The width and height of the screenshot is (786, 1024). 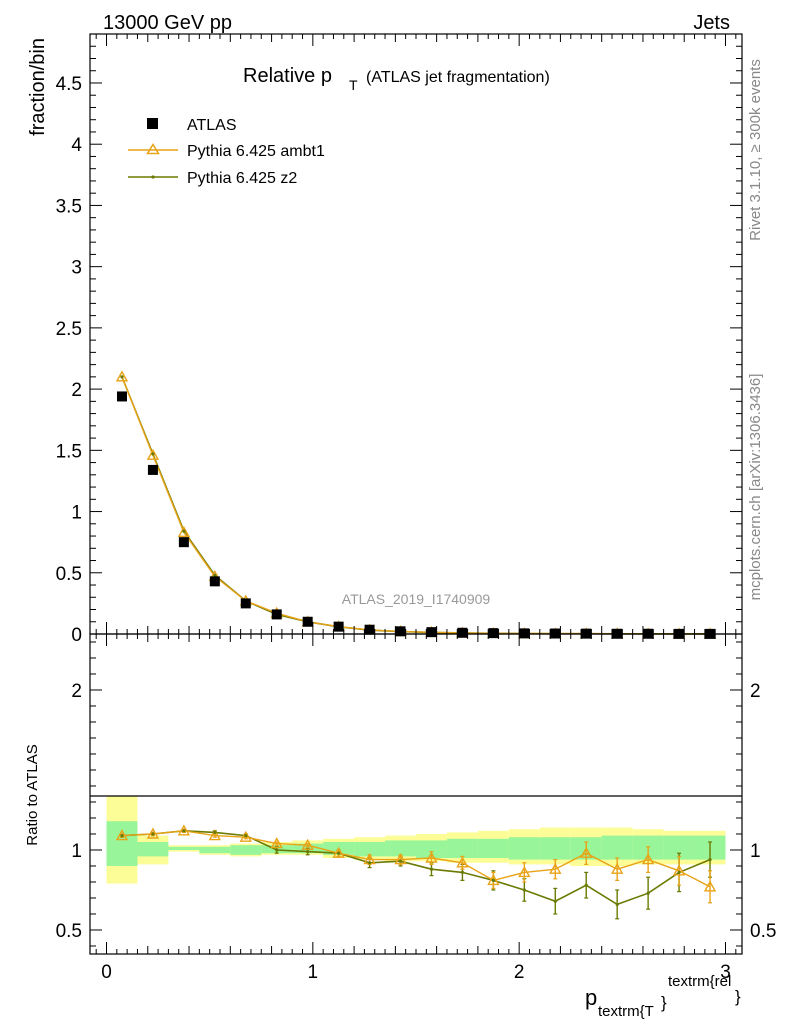 What do you see at coordinates (416, 859) in the screenshot?
I see `ambt1-ratio-line` at bounding box center [416, 859].